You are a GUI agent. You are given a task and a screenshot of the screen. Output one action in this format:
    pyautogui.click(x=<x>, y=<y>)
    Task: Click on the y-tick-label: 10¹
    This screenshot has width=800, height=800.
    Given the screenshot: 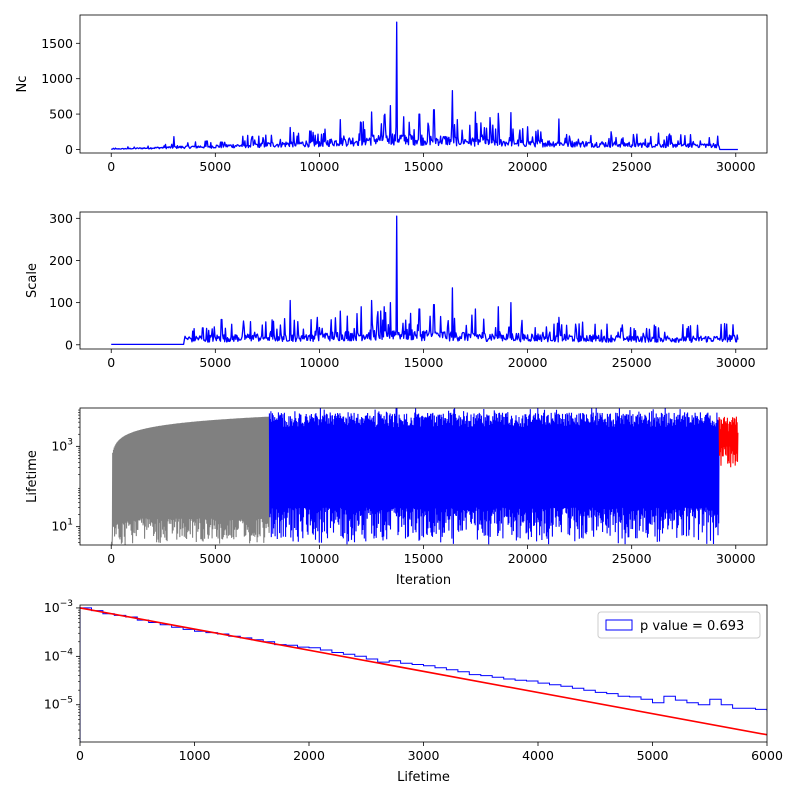 What is the action you would take?
    pyautogui.click(x=62, y=526)
    